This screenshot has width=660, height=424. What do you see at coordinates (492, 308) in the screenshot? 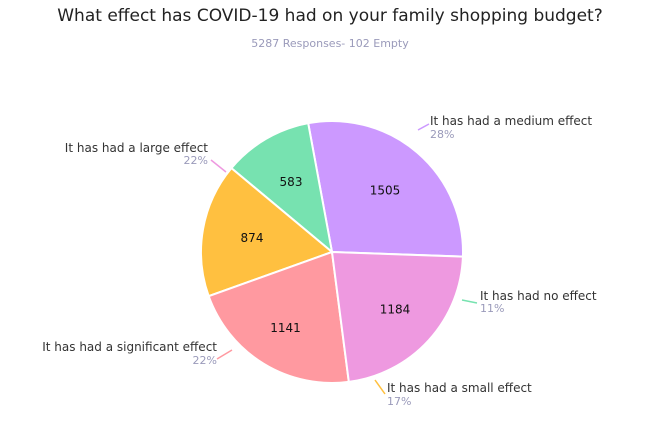
I see `slice-percent-label: 11%` at bounding box center [492, 308].